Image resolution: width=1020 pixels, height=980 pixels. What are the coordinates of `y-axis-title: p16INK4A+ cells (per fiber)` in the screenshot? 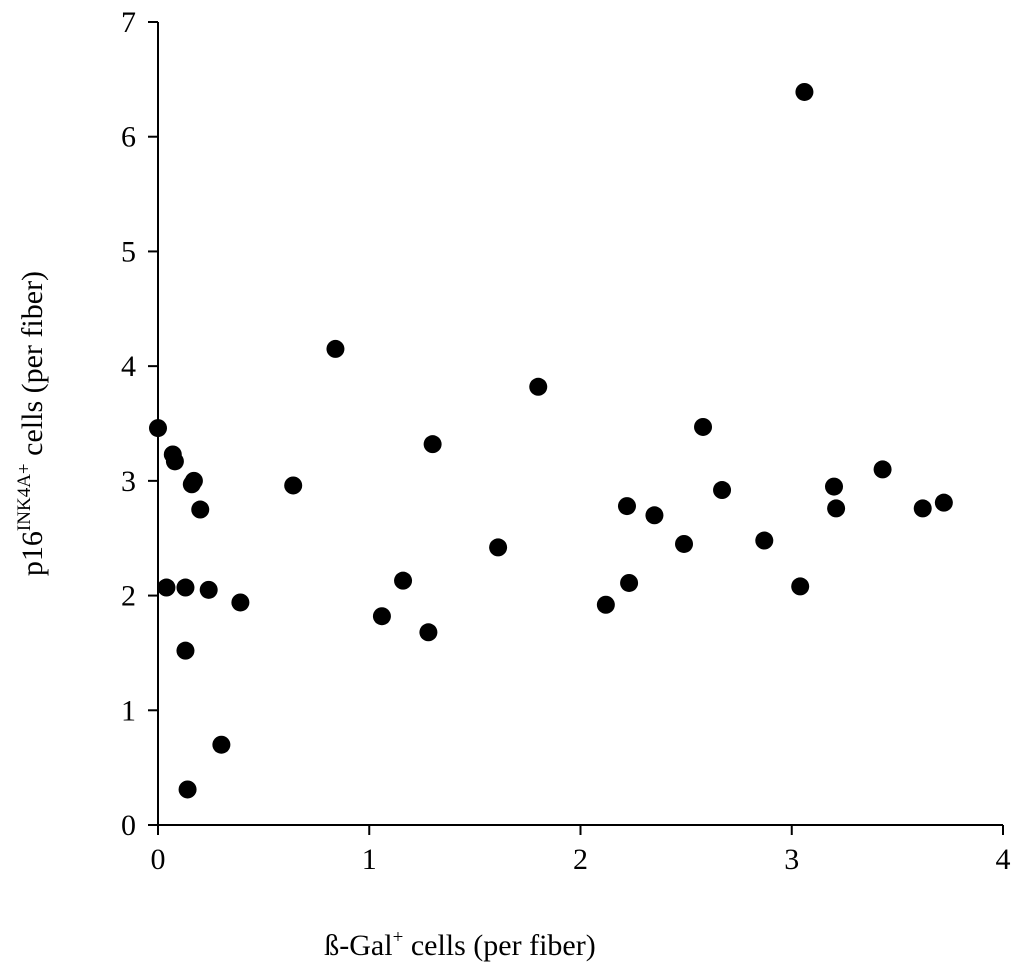 It's located at (31, 423).